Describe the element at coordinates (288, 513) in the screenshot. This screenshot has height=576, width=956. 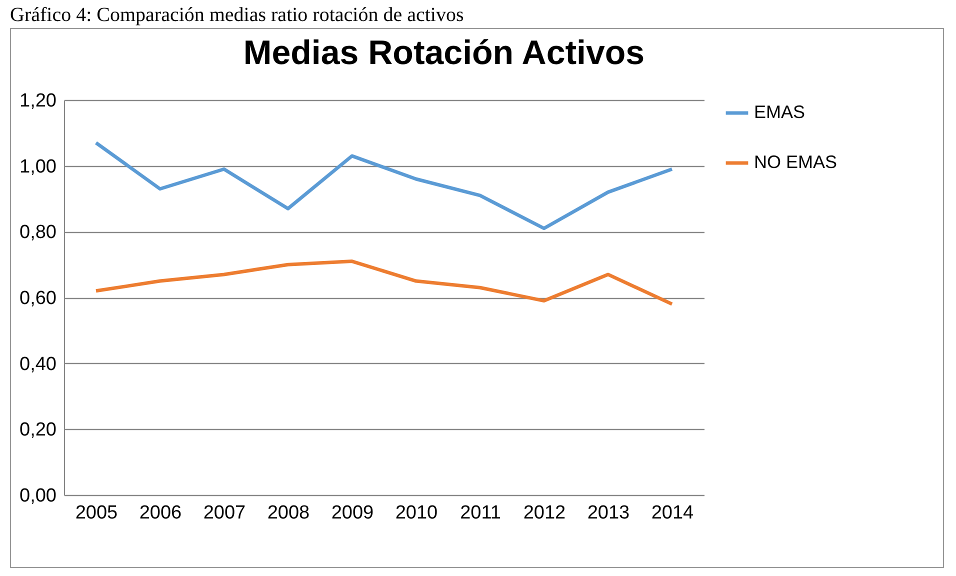
I see `x-tick-label: 2008` at that location.